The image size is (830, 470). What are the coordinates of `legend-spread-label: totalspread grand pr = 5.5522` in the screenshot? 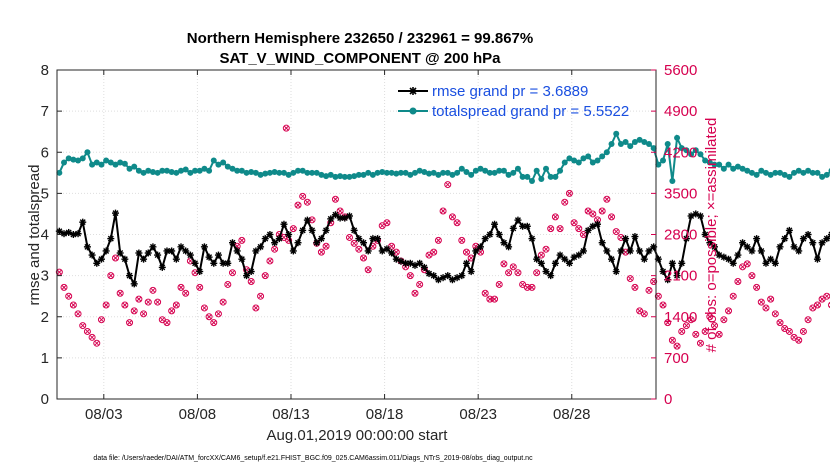 It's located at (530, 111).